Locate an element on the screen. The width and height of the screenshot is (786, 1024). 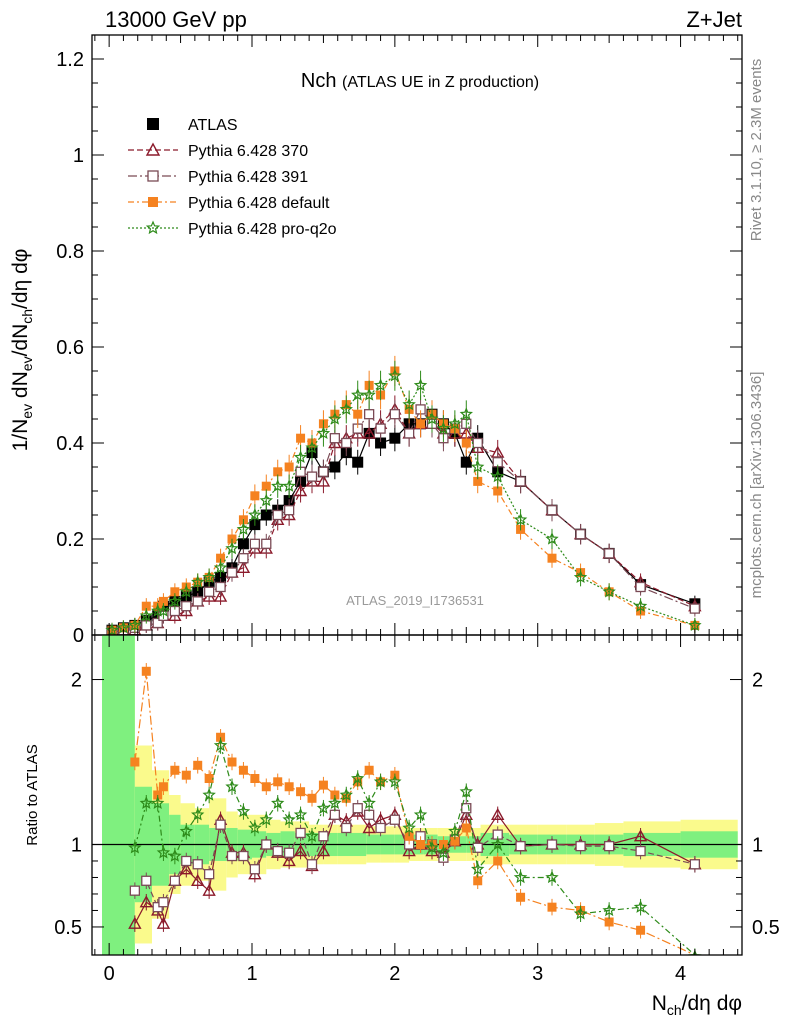
y-tick-label: 1 is located at coordinates (78, 156).